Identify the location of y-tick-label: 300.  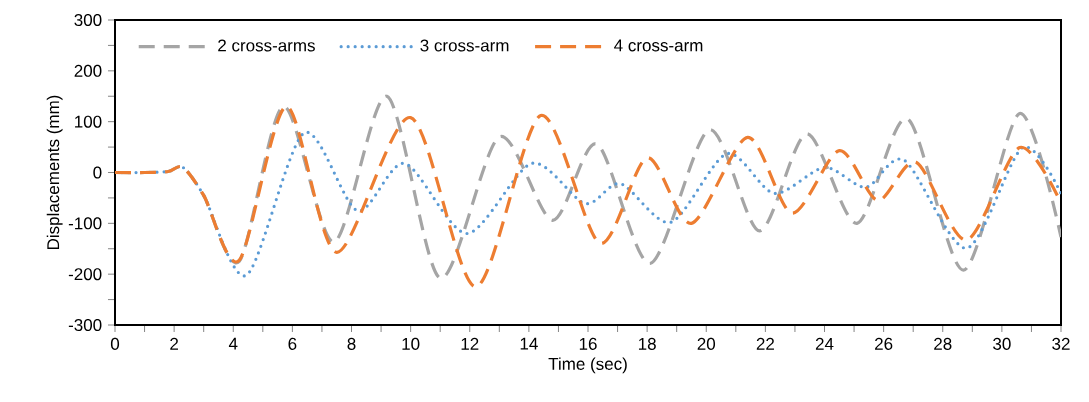
(88, 20).